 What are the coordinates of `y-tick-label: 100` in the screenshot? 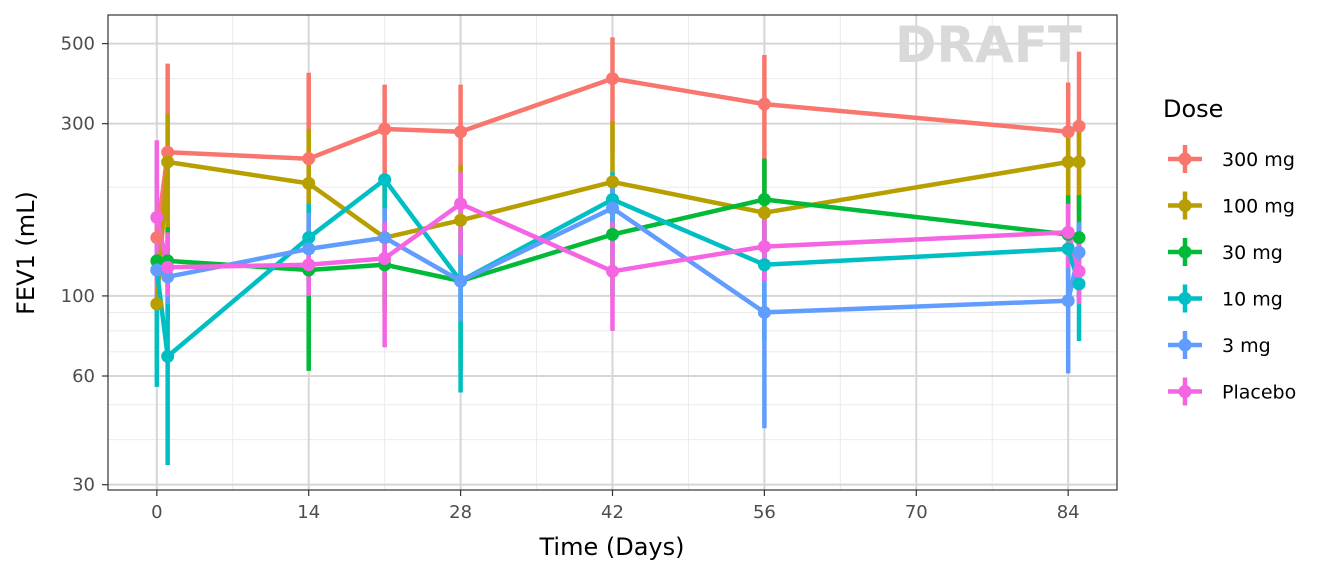 It's located at (78, 296).